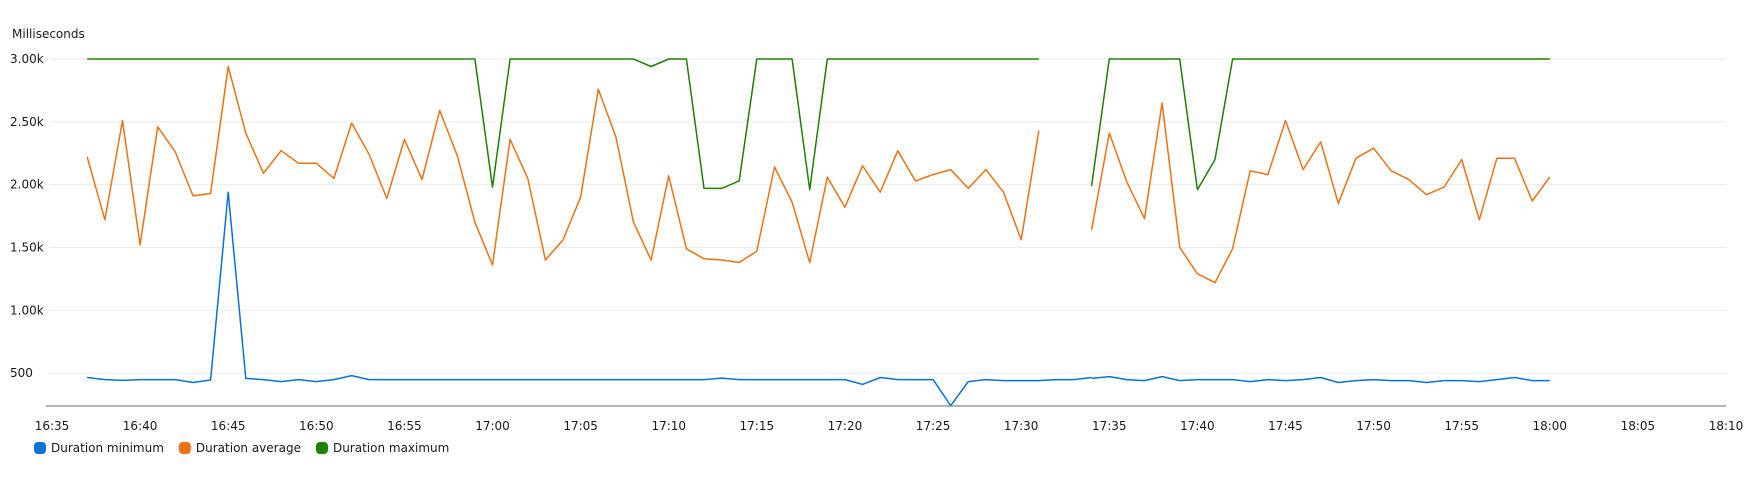 The width and height of the screenshot is (1753, 483). Describe the element at coordinates (668, 426) in the screenshot. I see `x-tick-label: 17:10` at that location.